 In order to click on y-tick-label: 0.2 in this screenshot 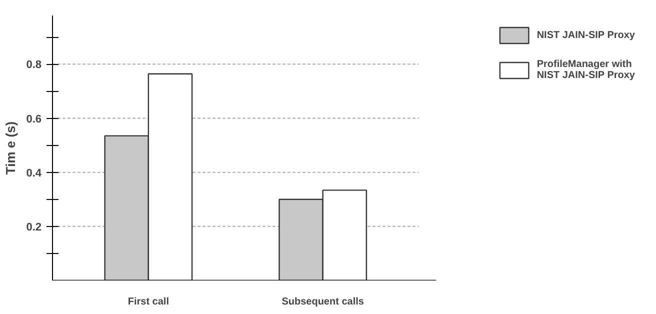, I will do `click(34, 227)`.